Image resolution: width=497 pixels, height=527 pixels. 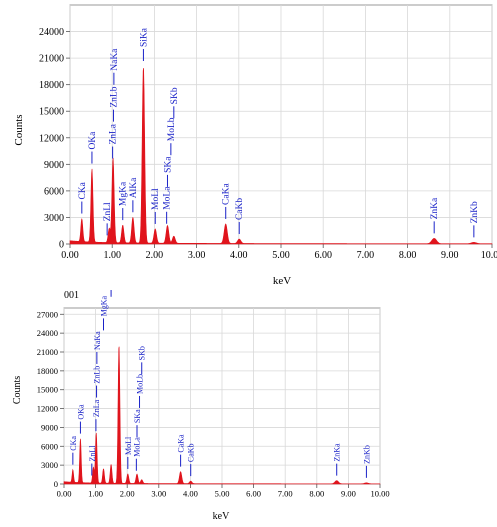 I want to click on chart-2-y-tick-label: 3000, so click(x=49, y=465).